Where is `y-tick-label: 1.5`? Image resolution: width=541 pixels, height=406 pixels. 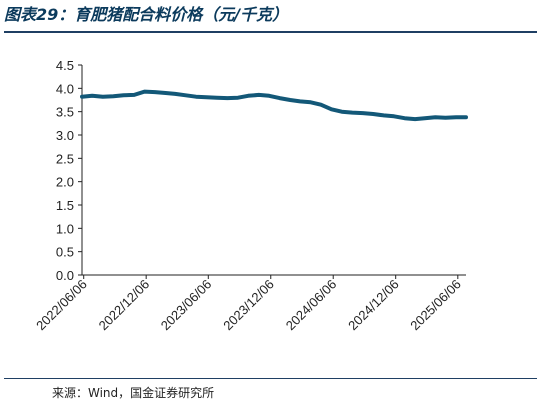
y-tick-label: 1.5 is located at coordinates (65, 205).